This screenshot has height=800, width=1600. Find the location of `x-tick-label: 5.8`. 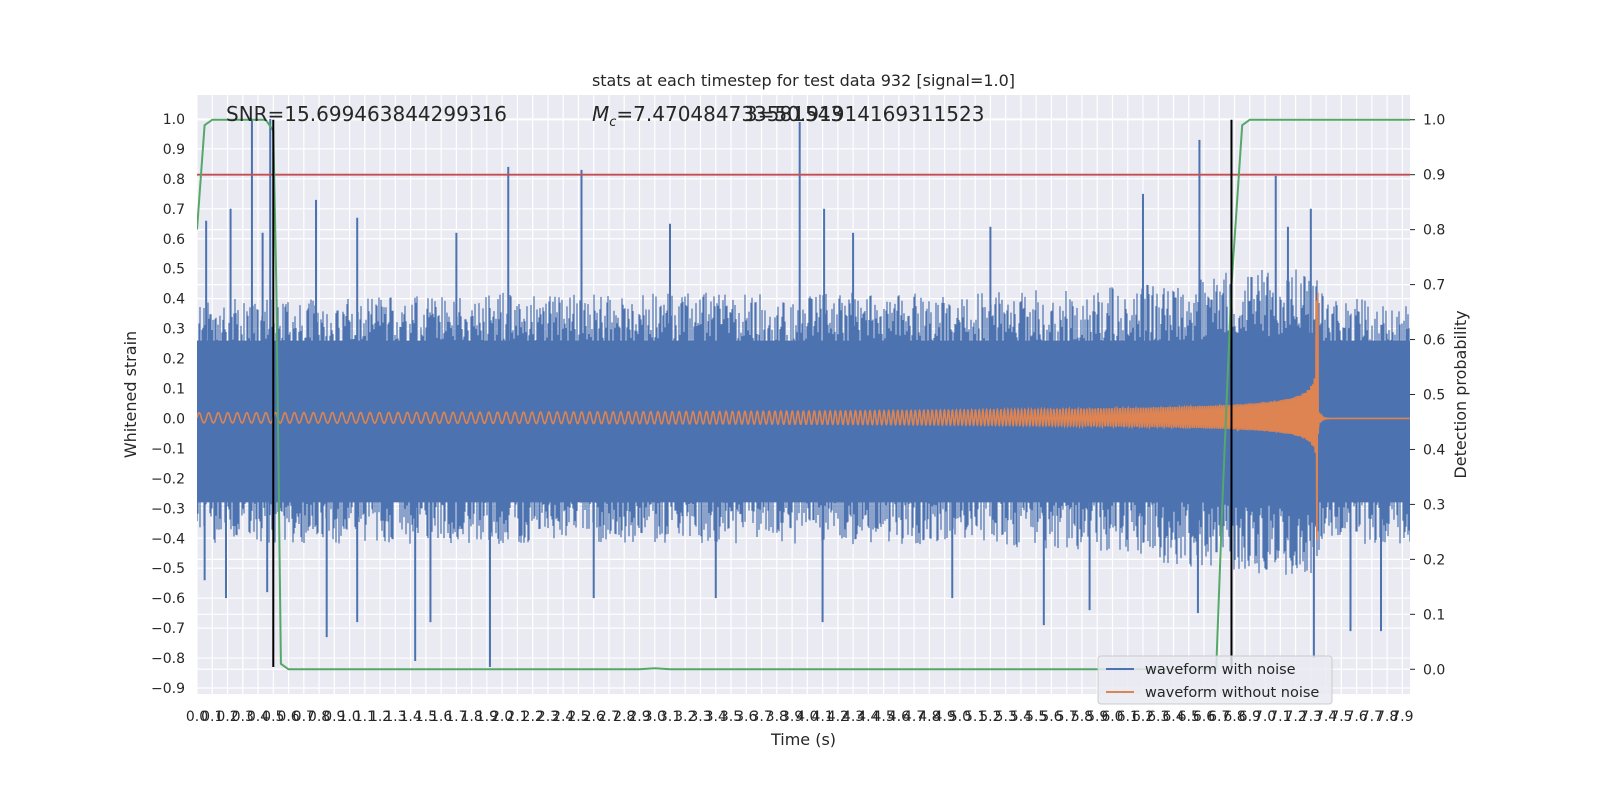

x-tick-label: 5.8 is located at coordinates (1082, 717).